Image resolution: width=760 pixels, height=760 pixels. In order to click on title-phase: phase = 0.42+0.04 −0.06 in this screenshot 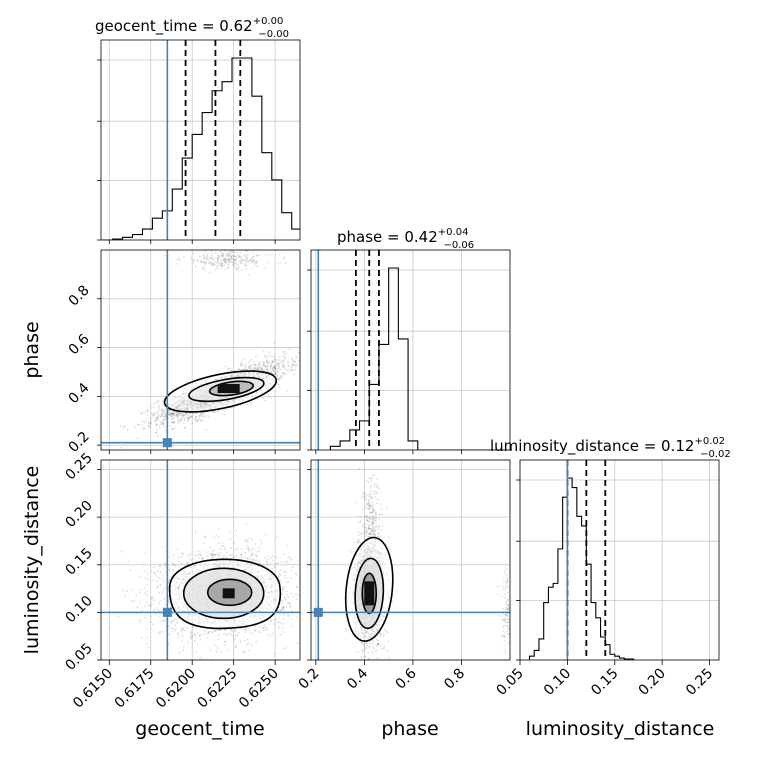, I will do `click(405, 239)`.